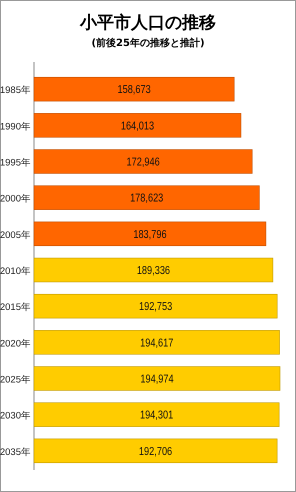 The height and width of the screenshot is (492, 296). Describe the element at coordinates (148, 43) in the screenshot. I see `chart-subtitle: (前後25年の推移と推計)` at that location.